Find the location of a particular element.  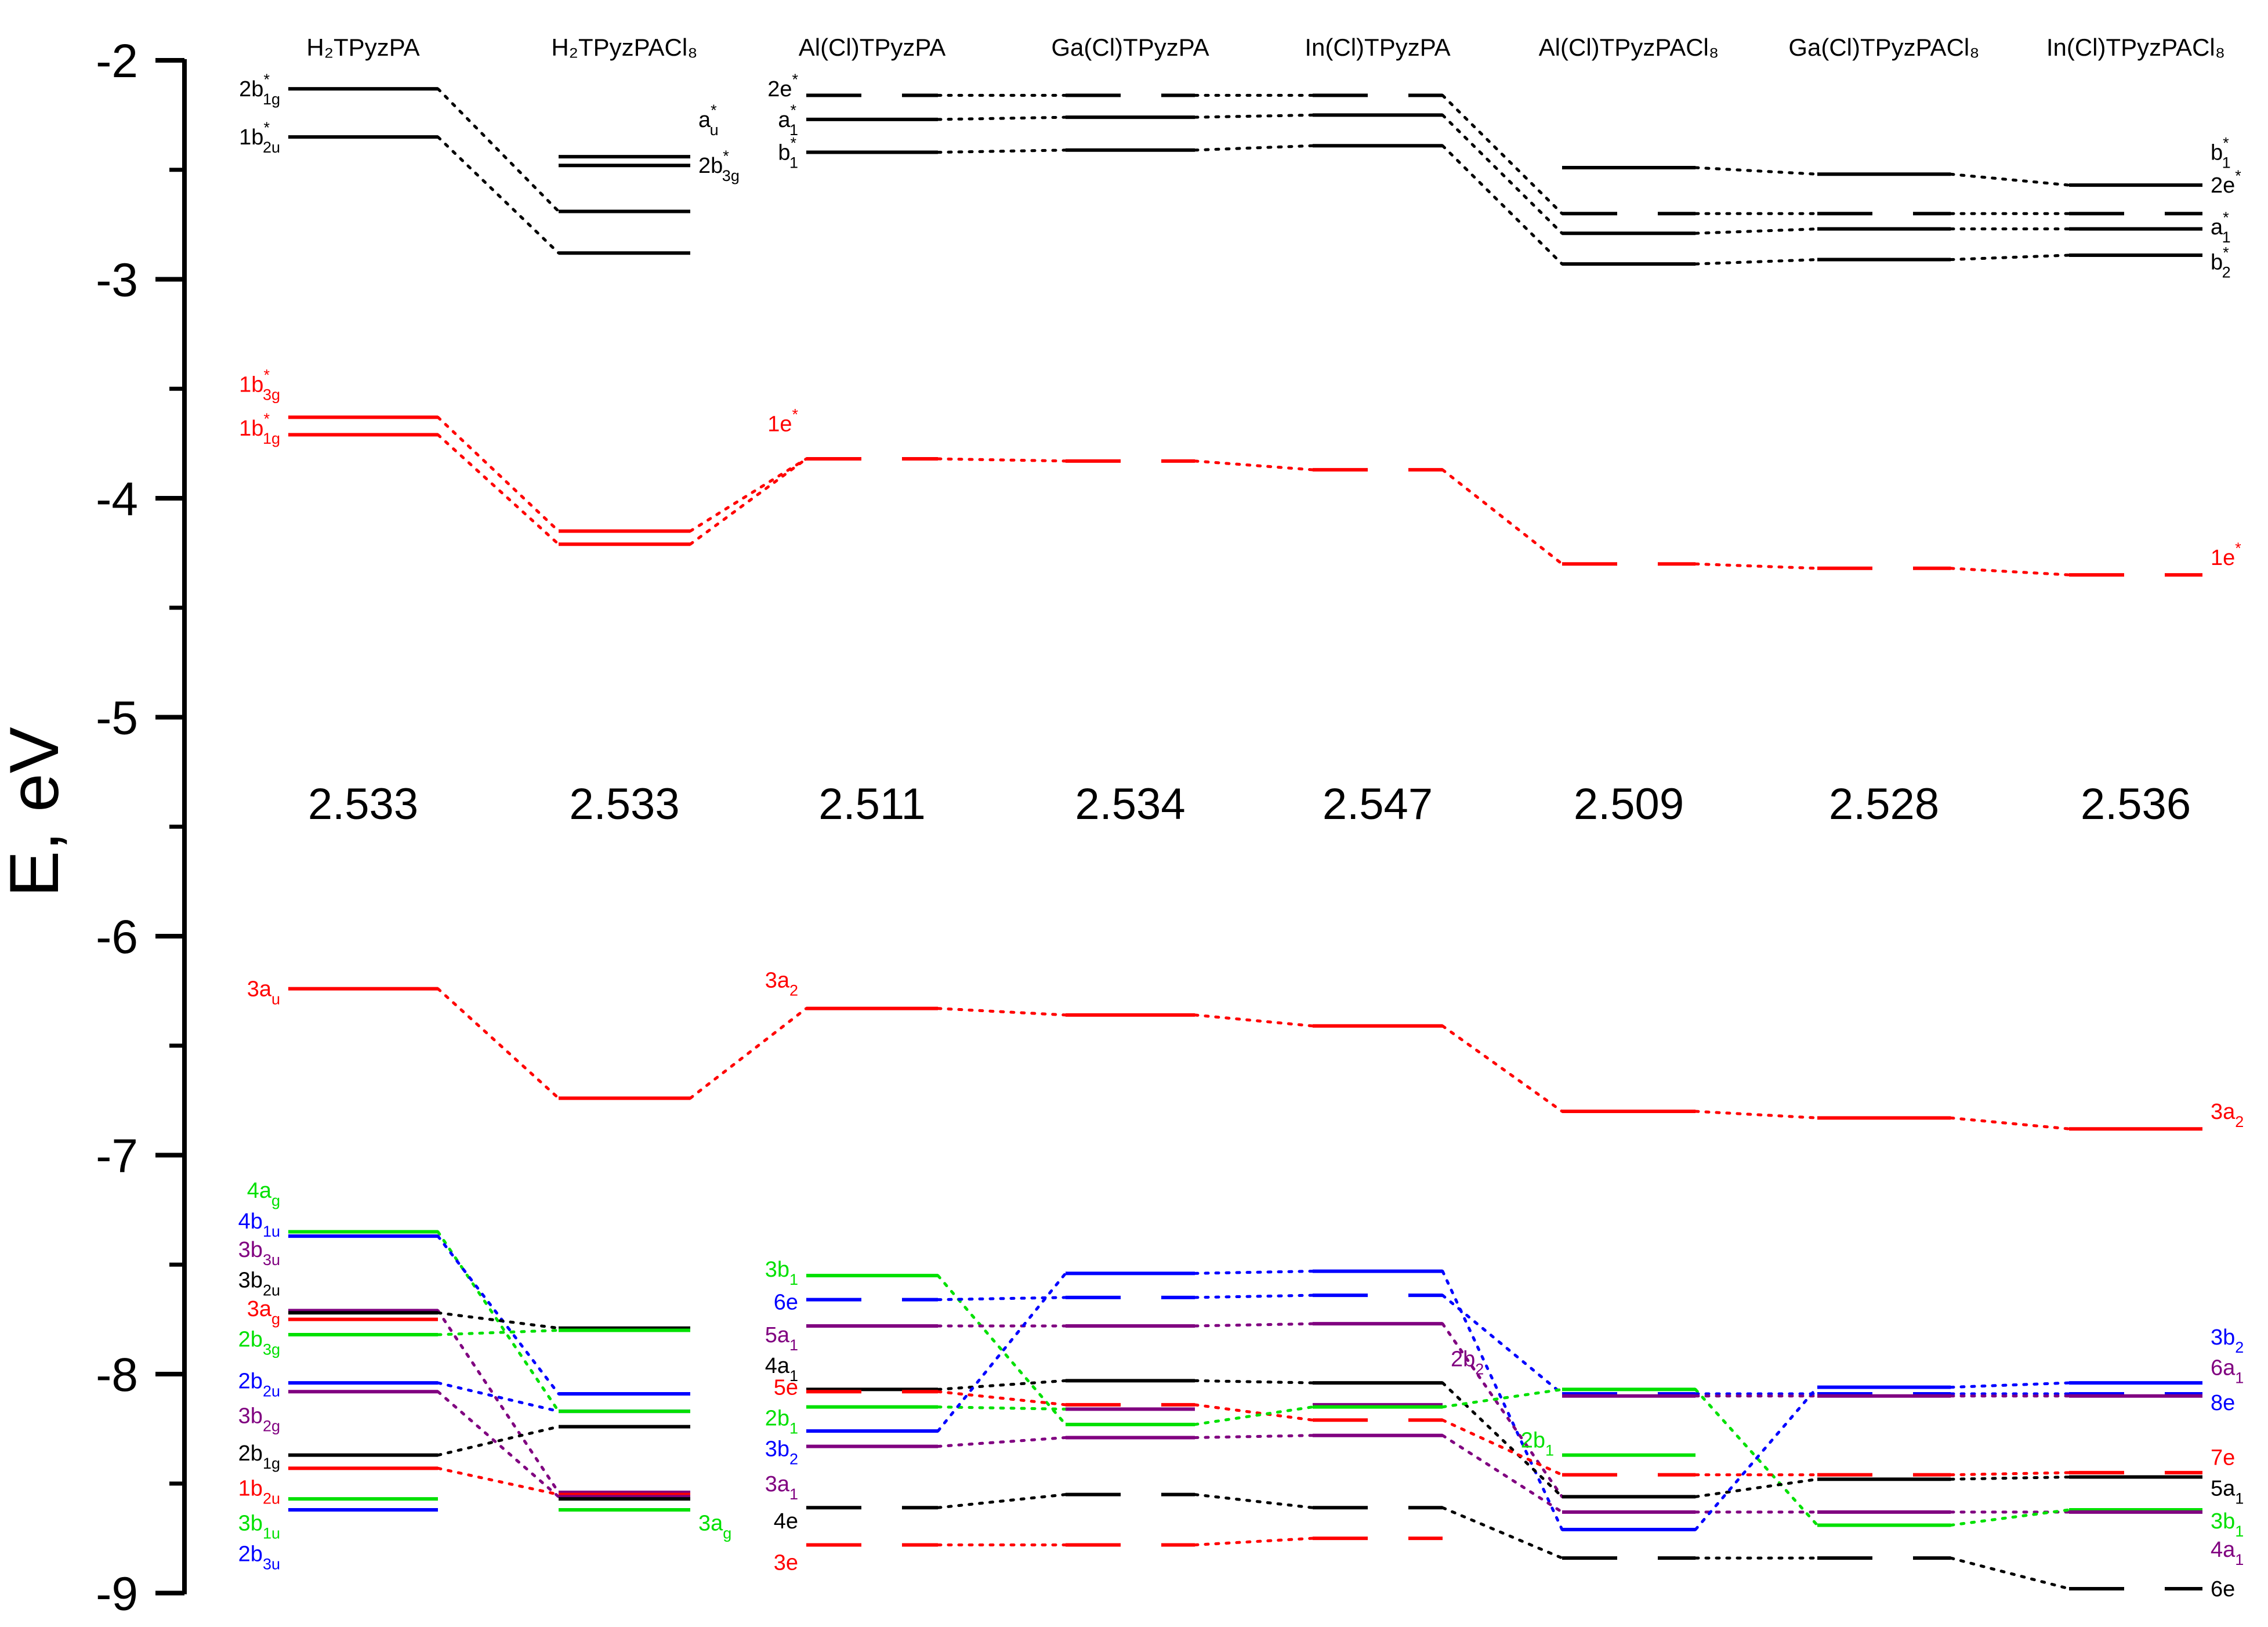

gap-value: 2.528 is located at coordinates (1884, 804).